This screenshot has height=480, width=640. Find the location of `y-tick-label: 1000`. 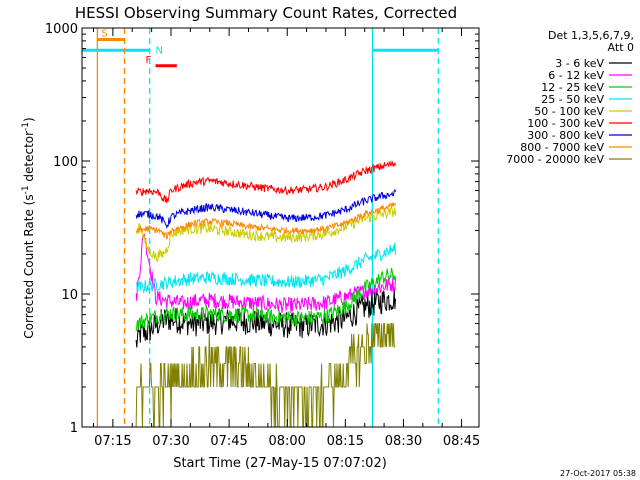

y-tick-label: 1000 is located at coordinates (61, 29).